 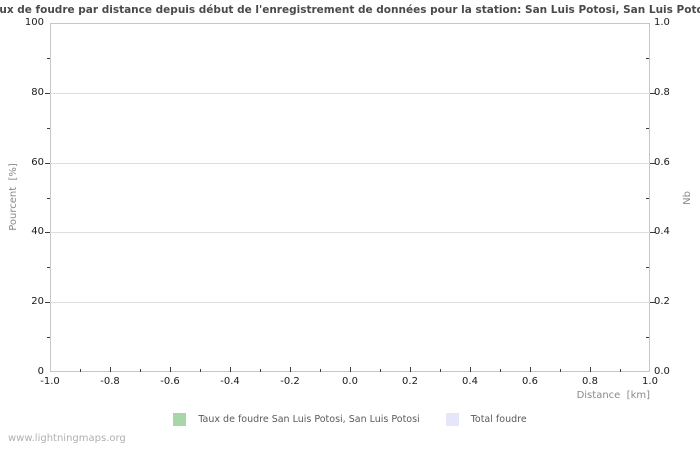 I want to click on y-axis-label-right: Nb, so click(x=687, y=198).